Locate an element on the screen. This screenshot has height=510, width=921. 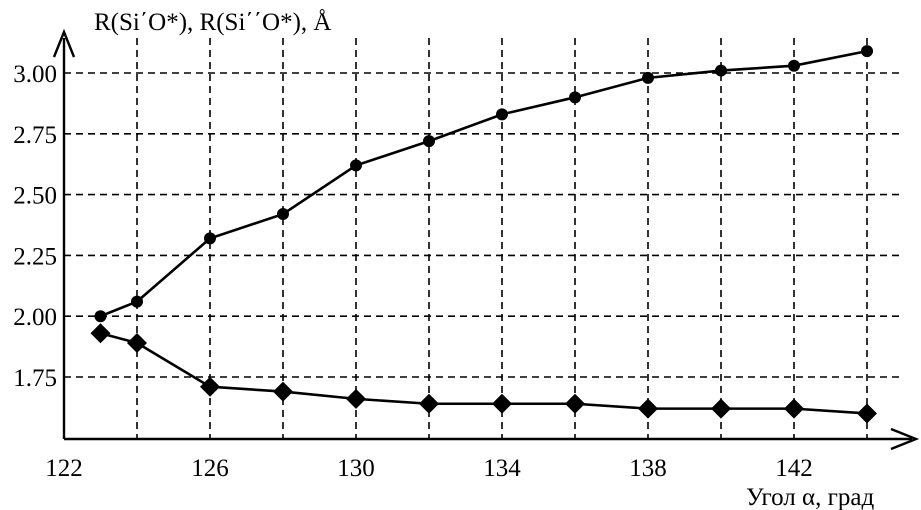
y-tick-label: 3.00 is located at coordinates (35, 74).